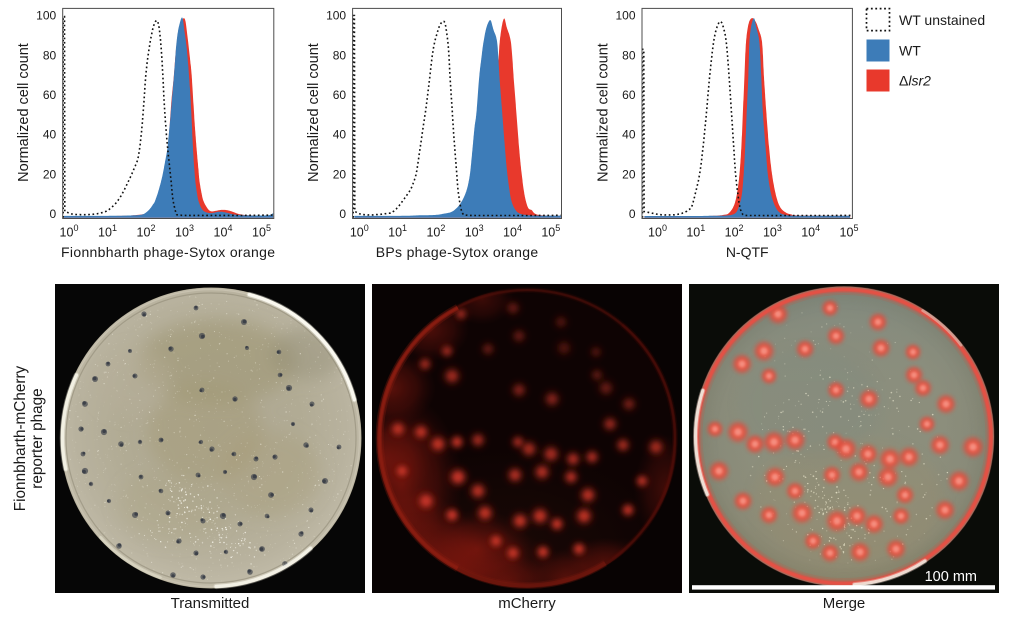 The width and height of the screenshot is (1024, 627). Describe the element at coordinates (951, 577) in the screenshot. I see `svg-text: 100 mm` at that location.